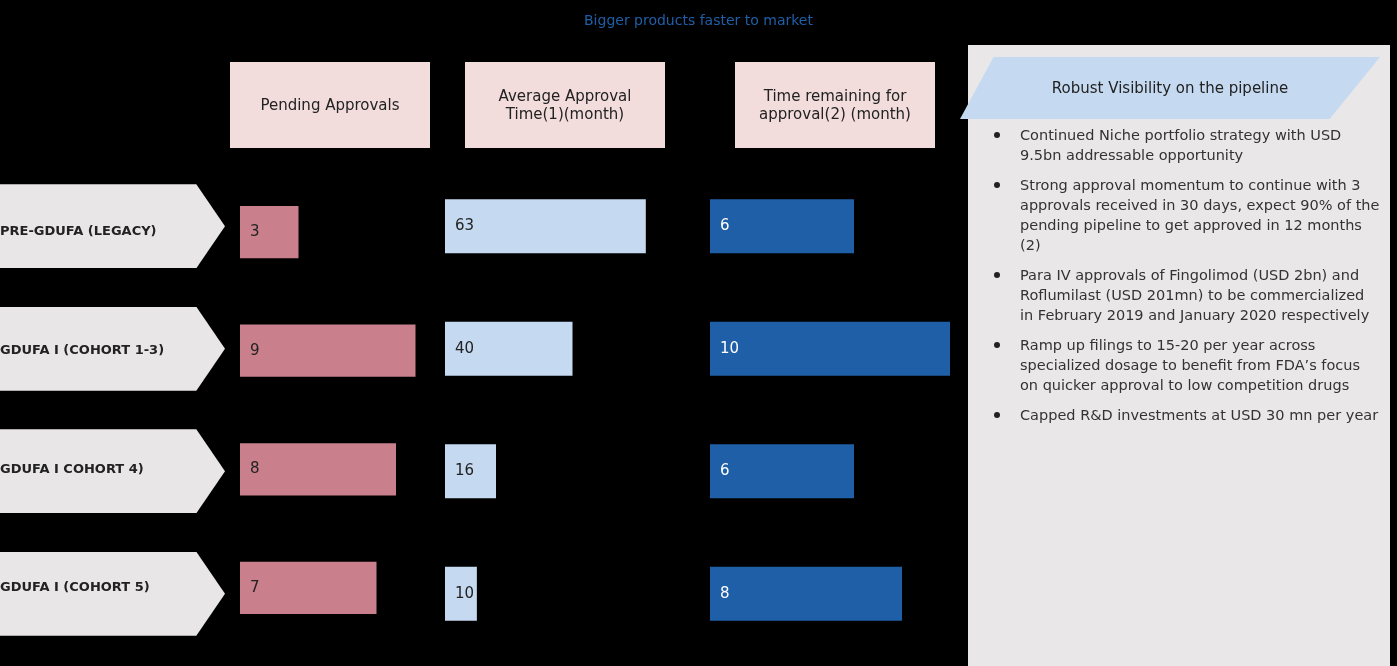 The height and width of the screenshot is (666, 1397). Describe the element at coordinates (72, 468) in the screenshot. I see `y-tick-label: GDUFA I COHORT 4)` at that location.